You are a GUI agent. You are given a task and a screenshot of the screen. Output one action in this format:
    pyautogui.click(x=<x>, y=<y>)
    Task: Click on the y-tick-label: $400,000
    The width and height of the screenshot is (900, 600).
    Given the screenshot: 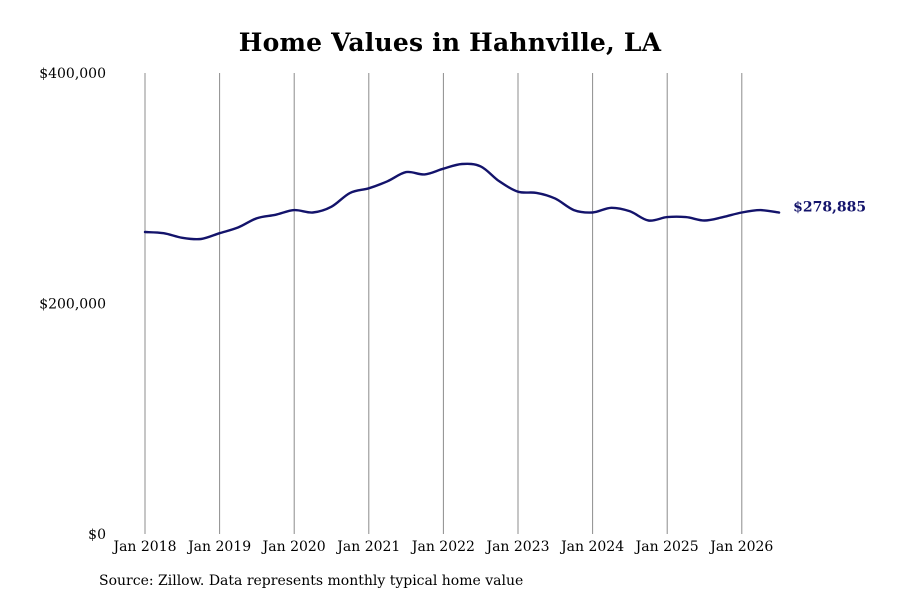 What is the action you would take?
    pyautogui.click(x=72, y=74)
    